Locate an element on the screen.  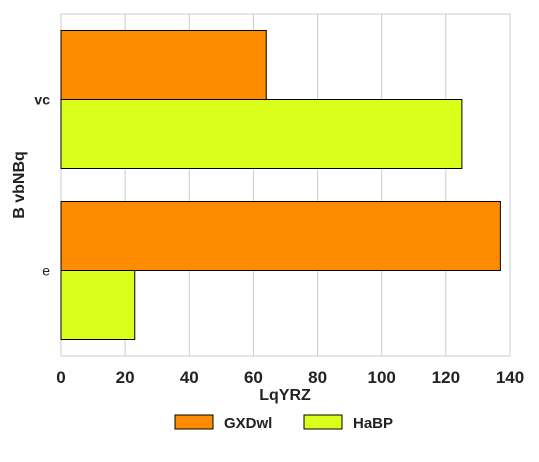
bar-HaBP-e is located at coordinates (98, 305).